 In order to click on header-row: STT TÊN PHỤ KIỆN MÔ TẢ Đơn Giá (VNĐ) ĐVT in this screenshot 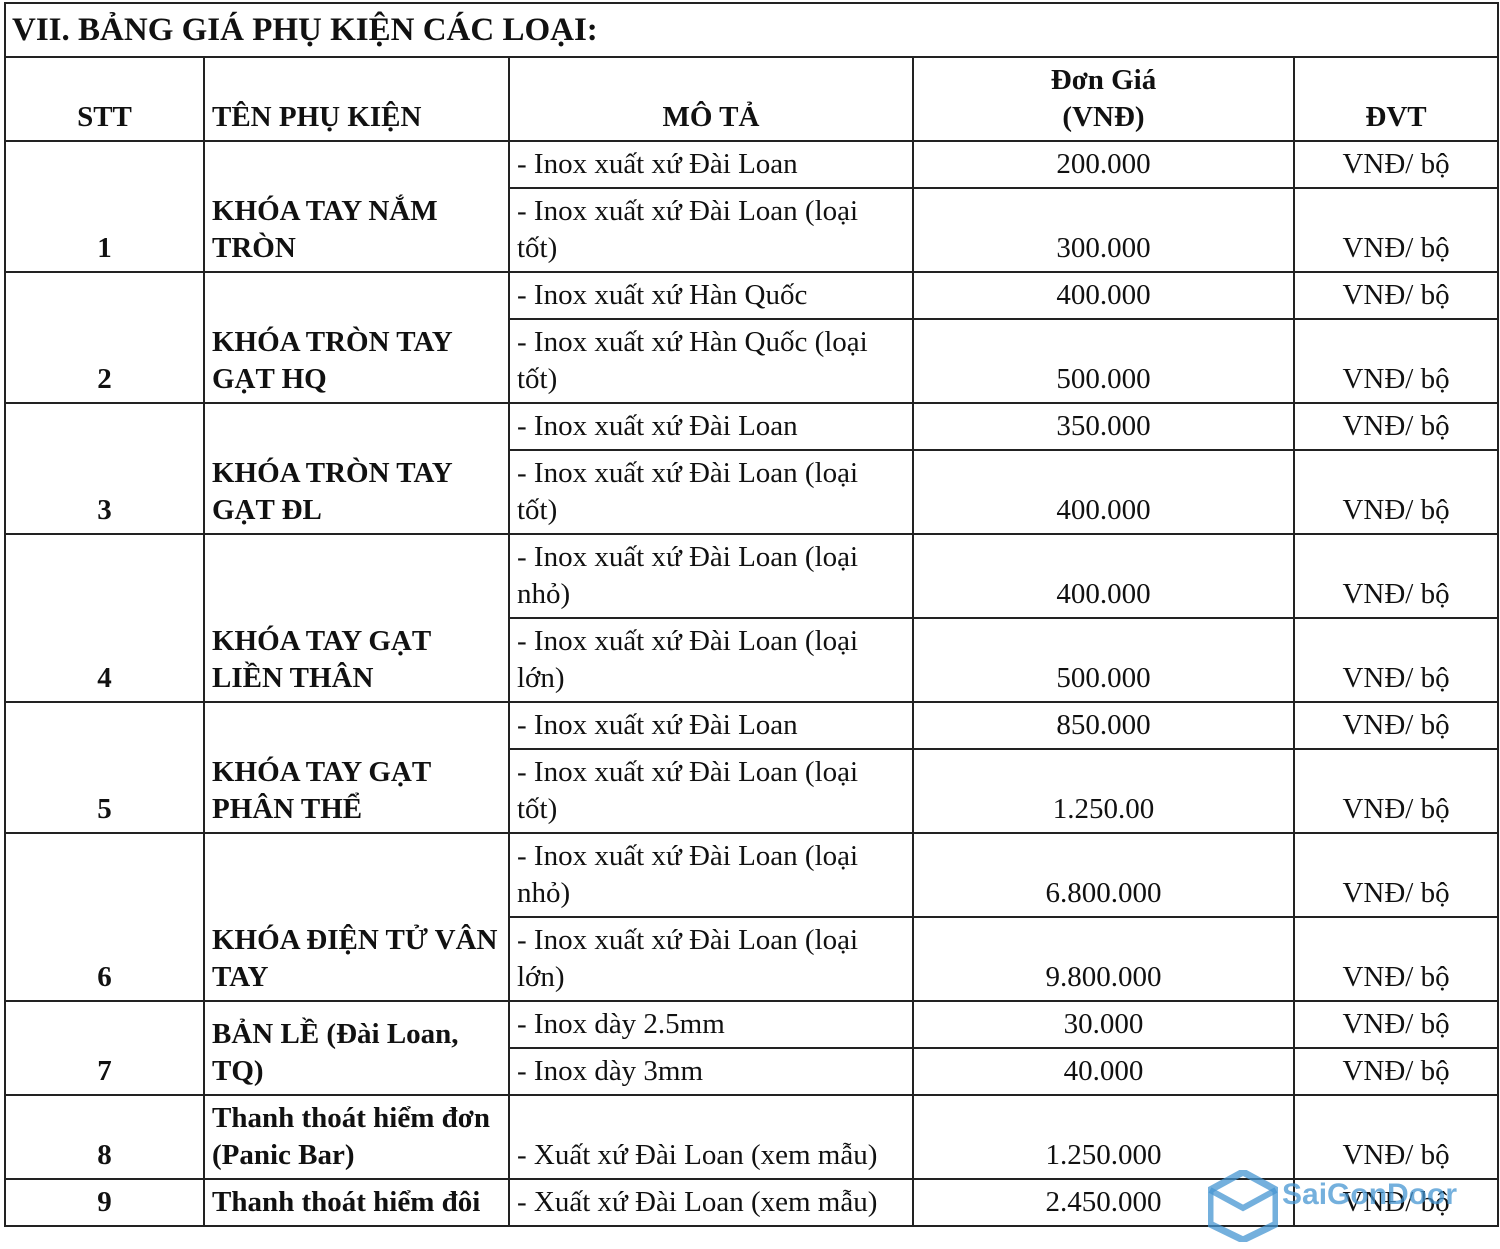, I will do `click(752, 99)`.